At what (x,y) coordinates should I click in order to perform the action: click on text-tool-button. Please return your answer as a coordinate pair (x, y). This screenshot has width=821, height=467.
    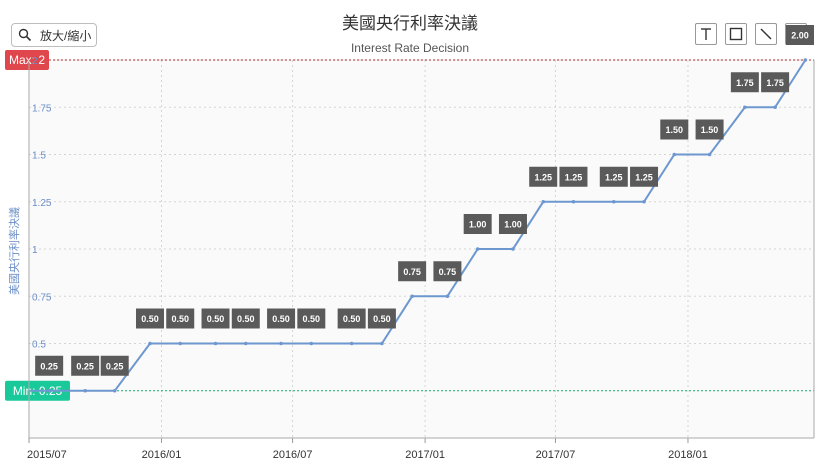
    Looking at the image, I should click on (706, 34).